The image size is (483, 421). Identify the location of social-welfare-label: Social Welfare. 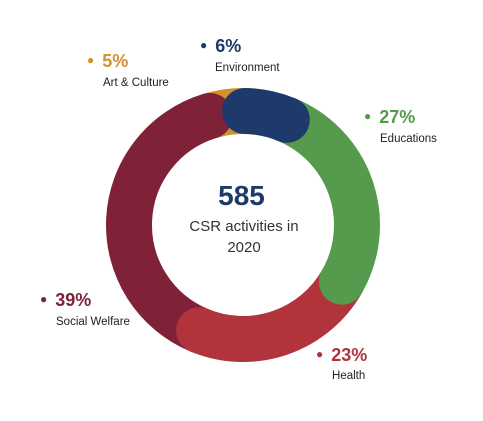
(93, 322).